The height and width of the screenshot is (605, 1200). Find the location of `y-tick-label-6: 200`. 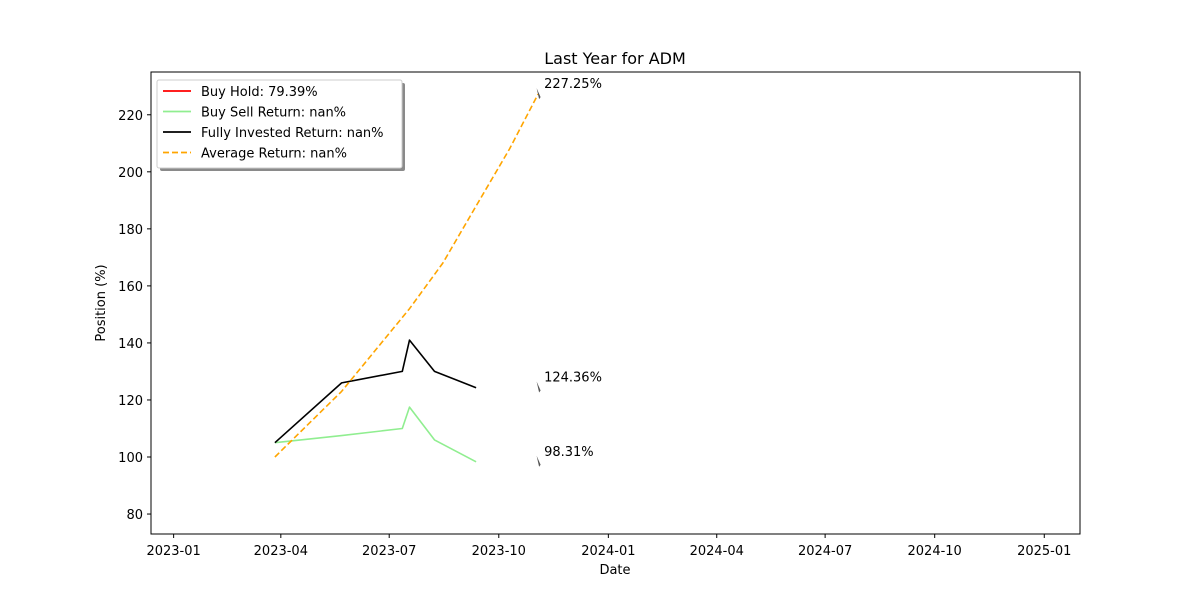

y-tick-label-6: 200 is located at coordinates (130, 173).